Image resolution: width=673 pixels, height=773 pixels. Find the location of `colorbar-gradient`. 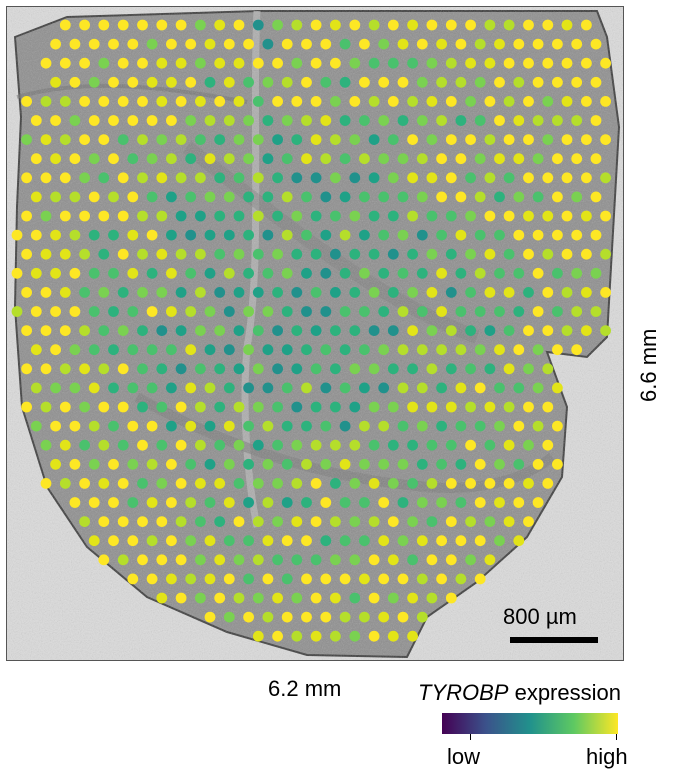

colorbar-gradient is located at coordinates (530, 723).